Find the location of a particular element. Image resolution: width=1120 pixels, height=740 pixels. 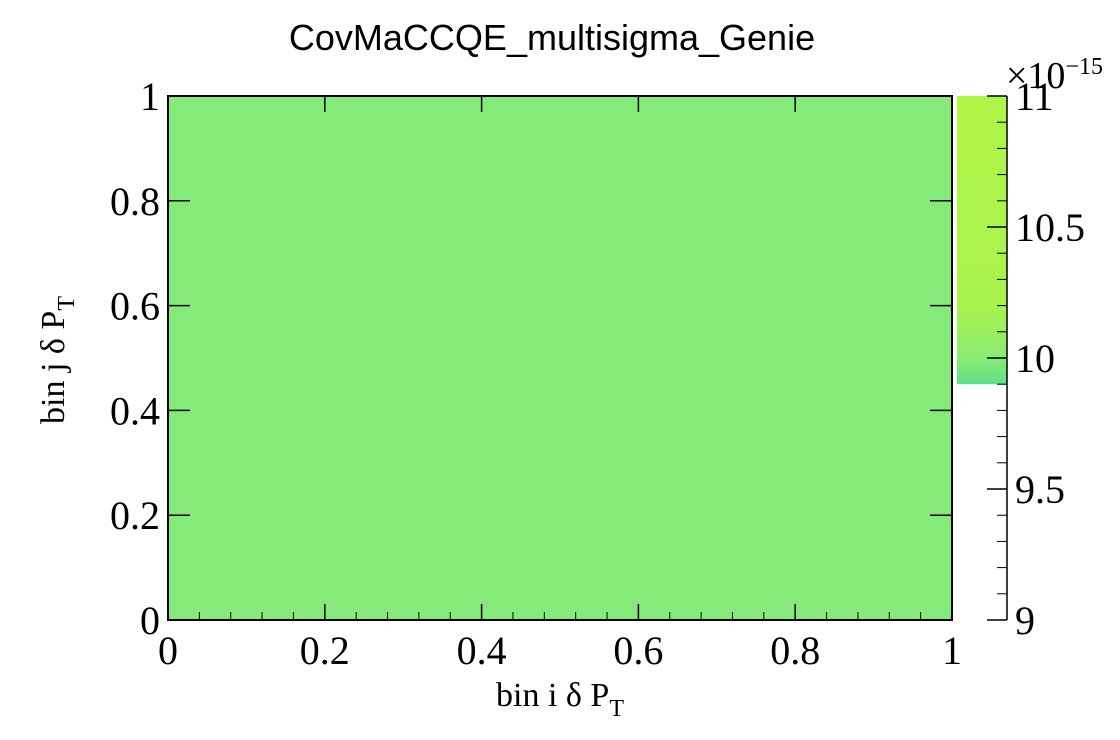

y-axis-label-subscript: T is located at coordinates (67, 303).